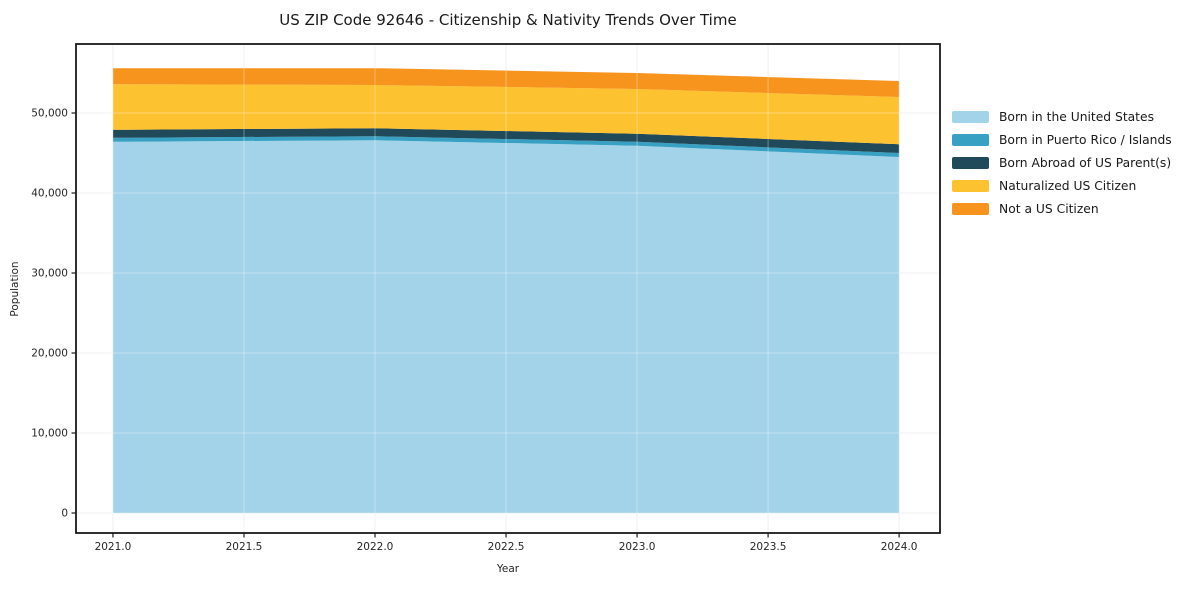 The image size is (1189, 590). Describe the element at coordinates (49, 114) in the screenshot. I see `y-tick-label: 50,000` at that location.